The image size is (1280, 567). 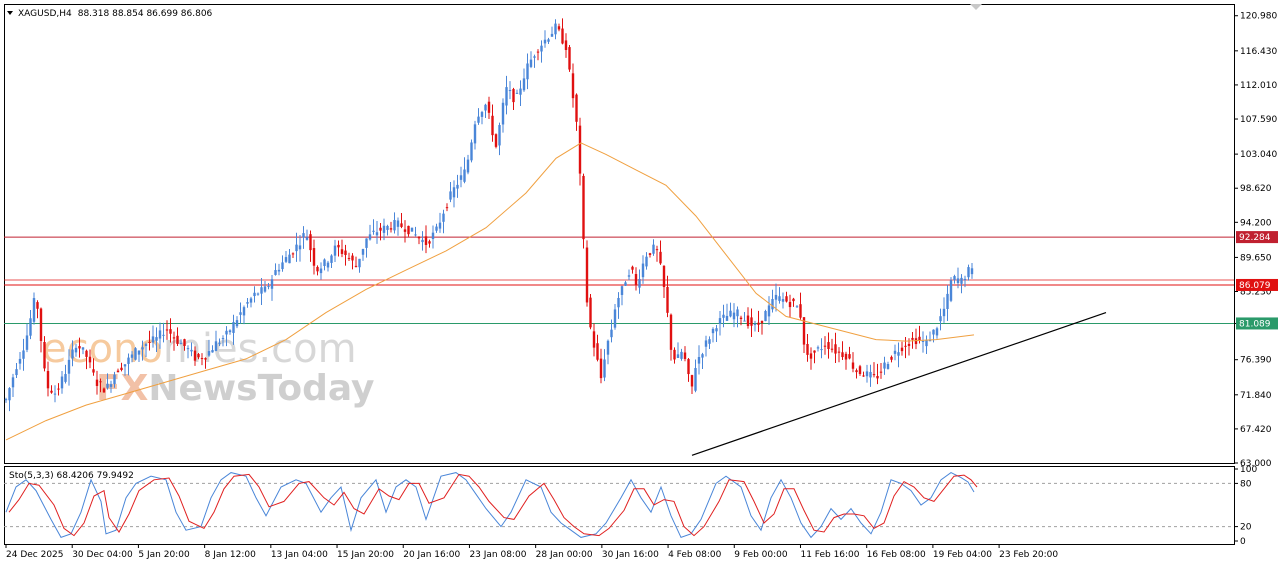 What do you see at coordinates (630, 555) in the screenshot?
I see `x-tick-label: 30 Jan 16:00` at bounding box center [630, 555].